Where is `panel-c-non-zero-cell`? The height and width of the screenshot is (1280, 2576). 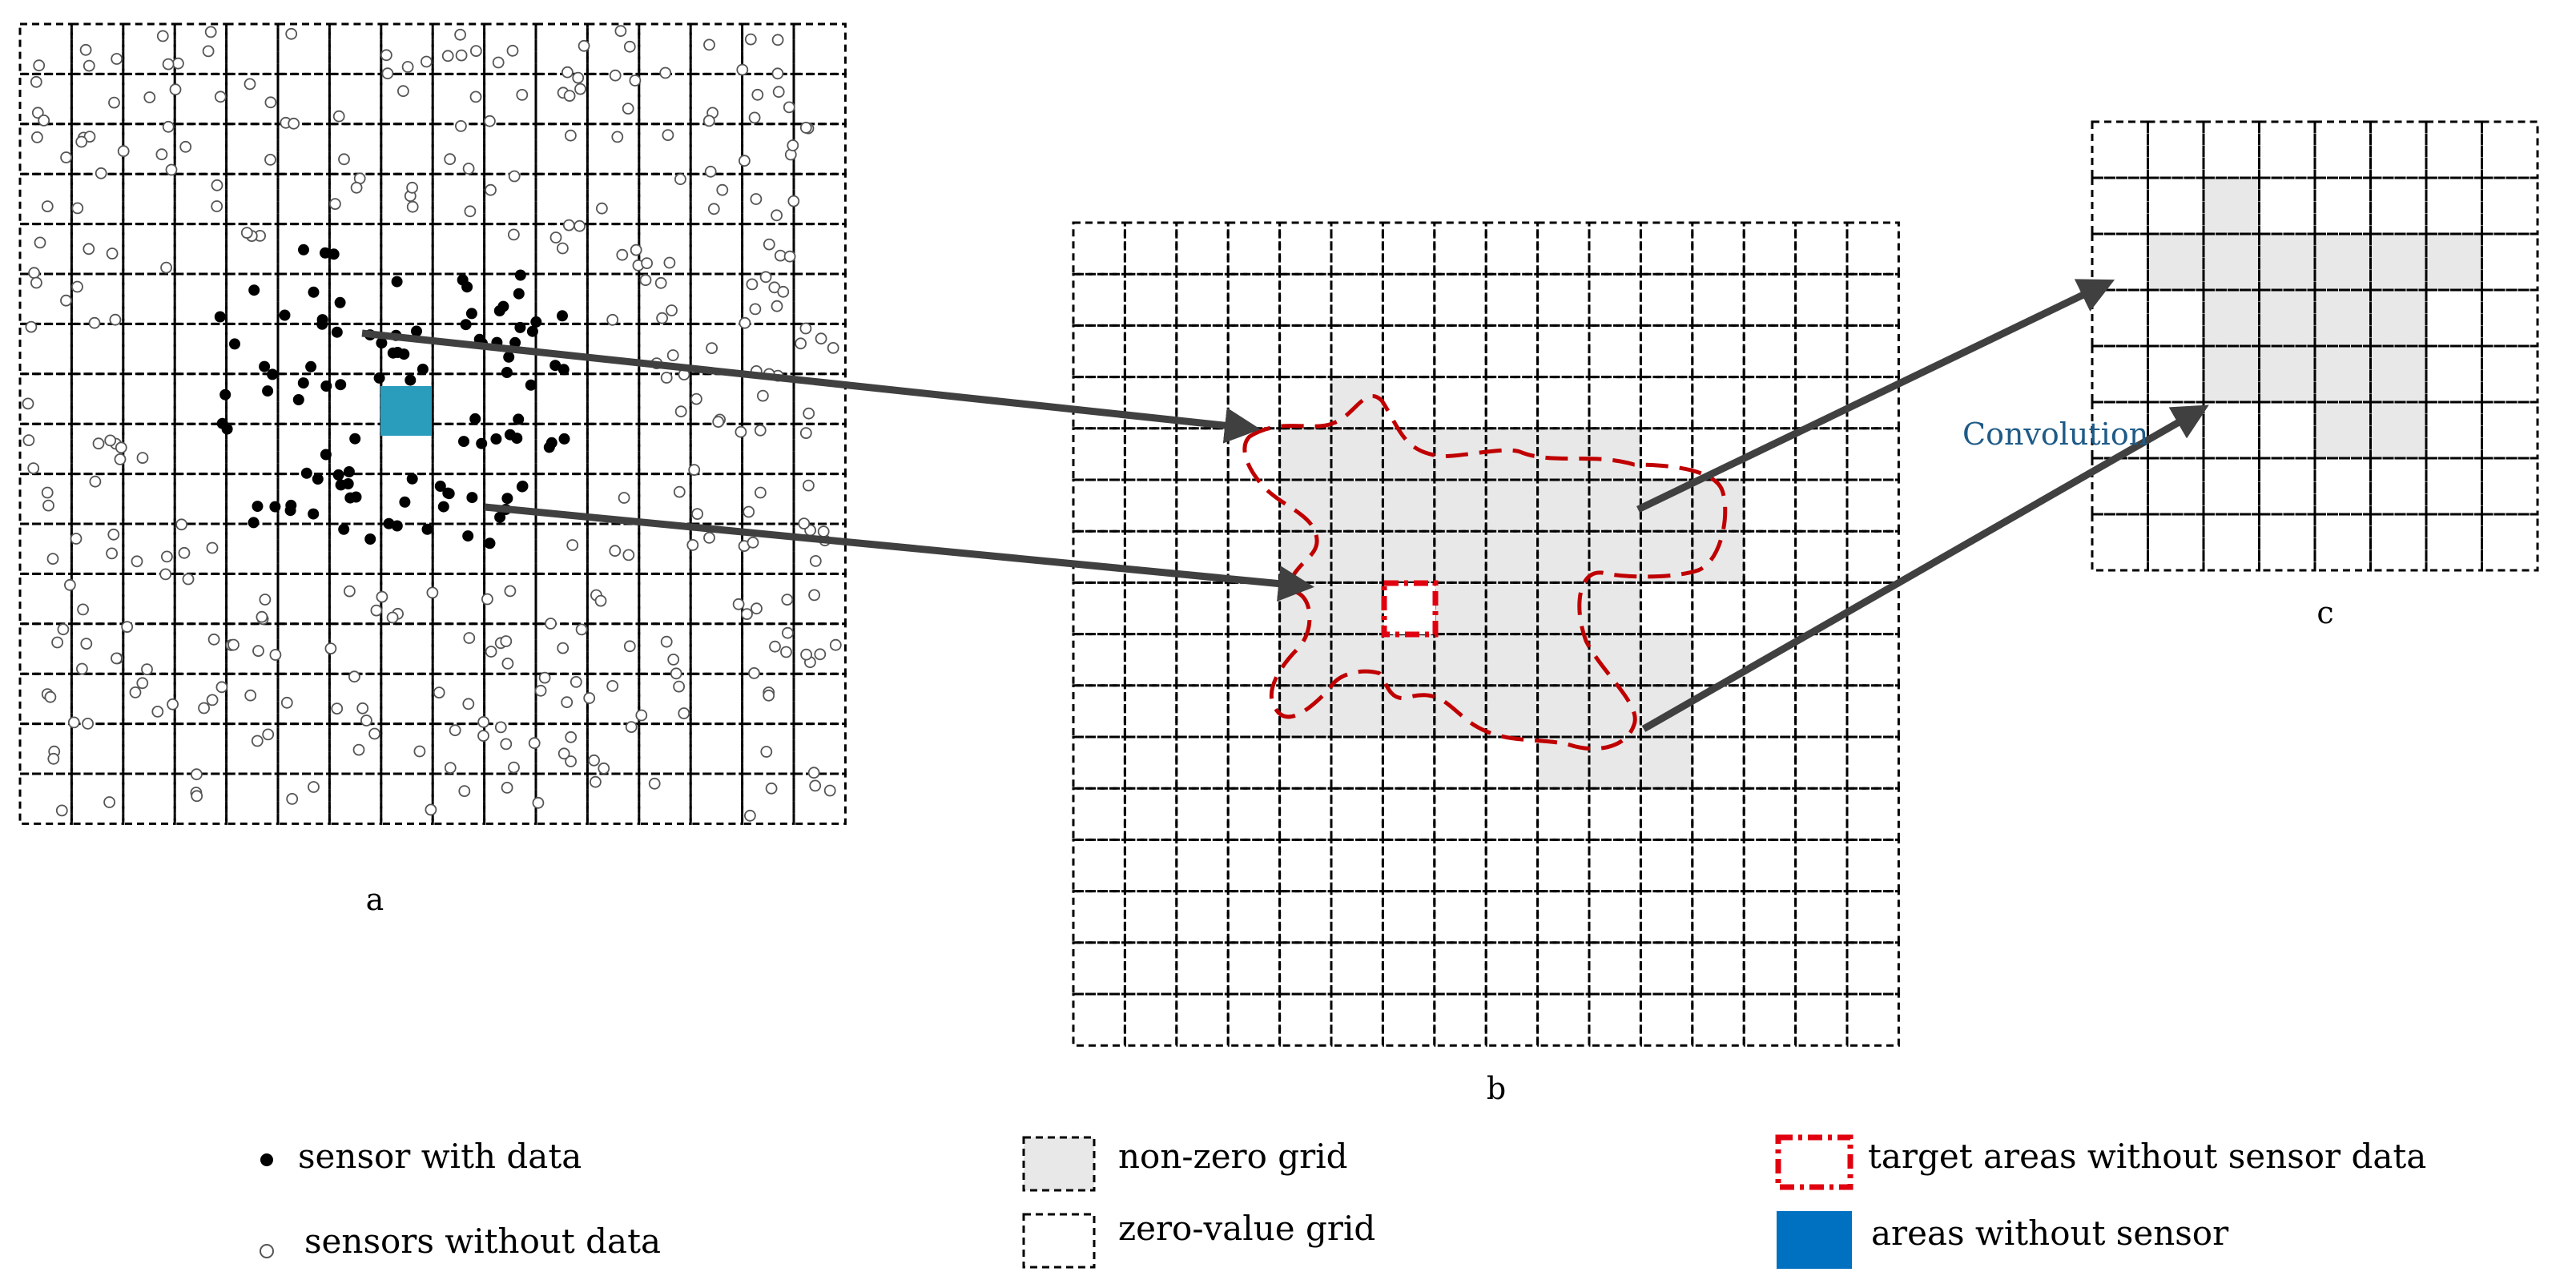
panel-c-non-zero-cell is located at coordinates (2398, 318).